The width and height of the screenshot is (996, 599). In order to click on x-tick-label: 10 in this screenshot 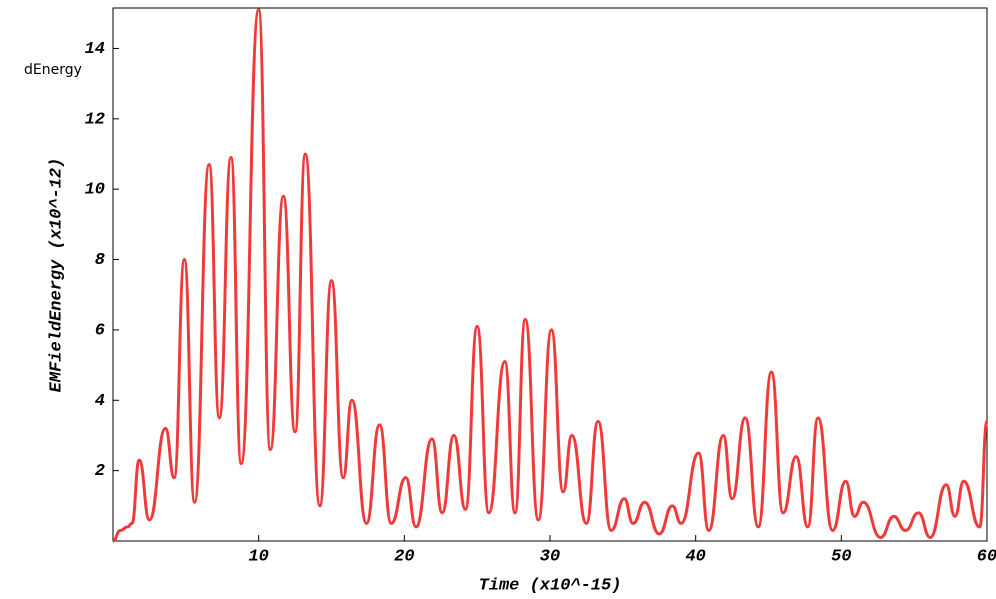, I will do `click(258, 556)`.